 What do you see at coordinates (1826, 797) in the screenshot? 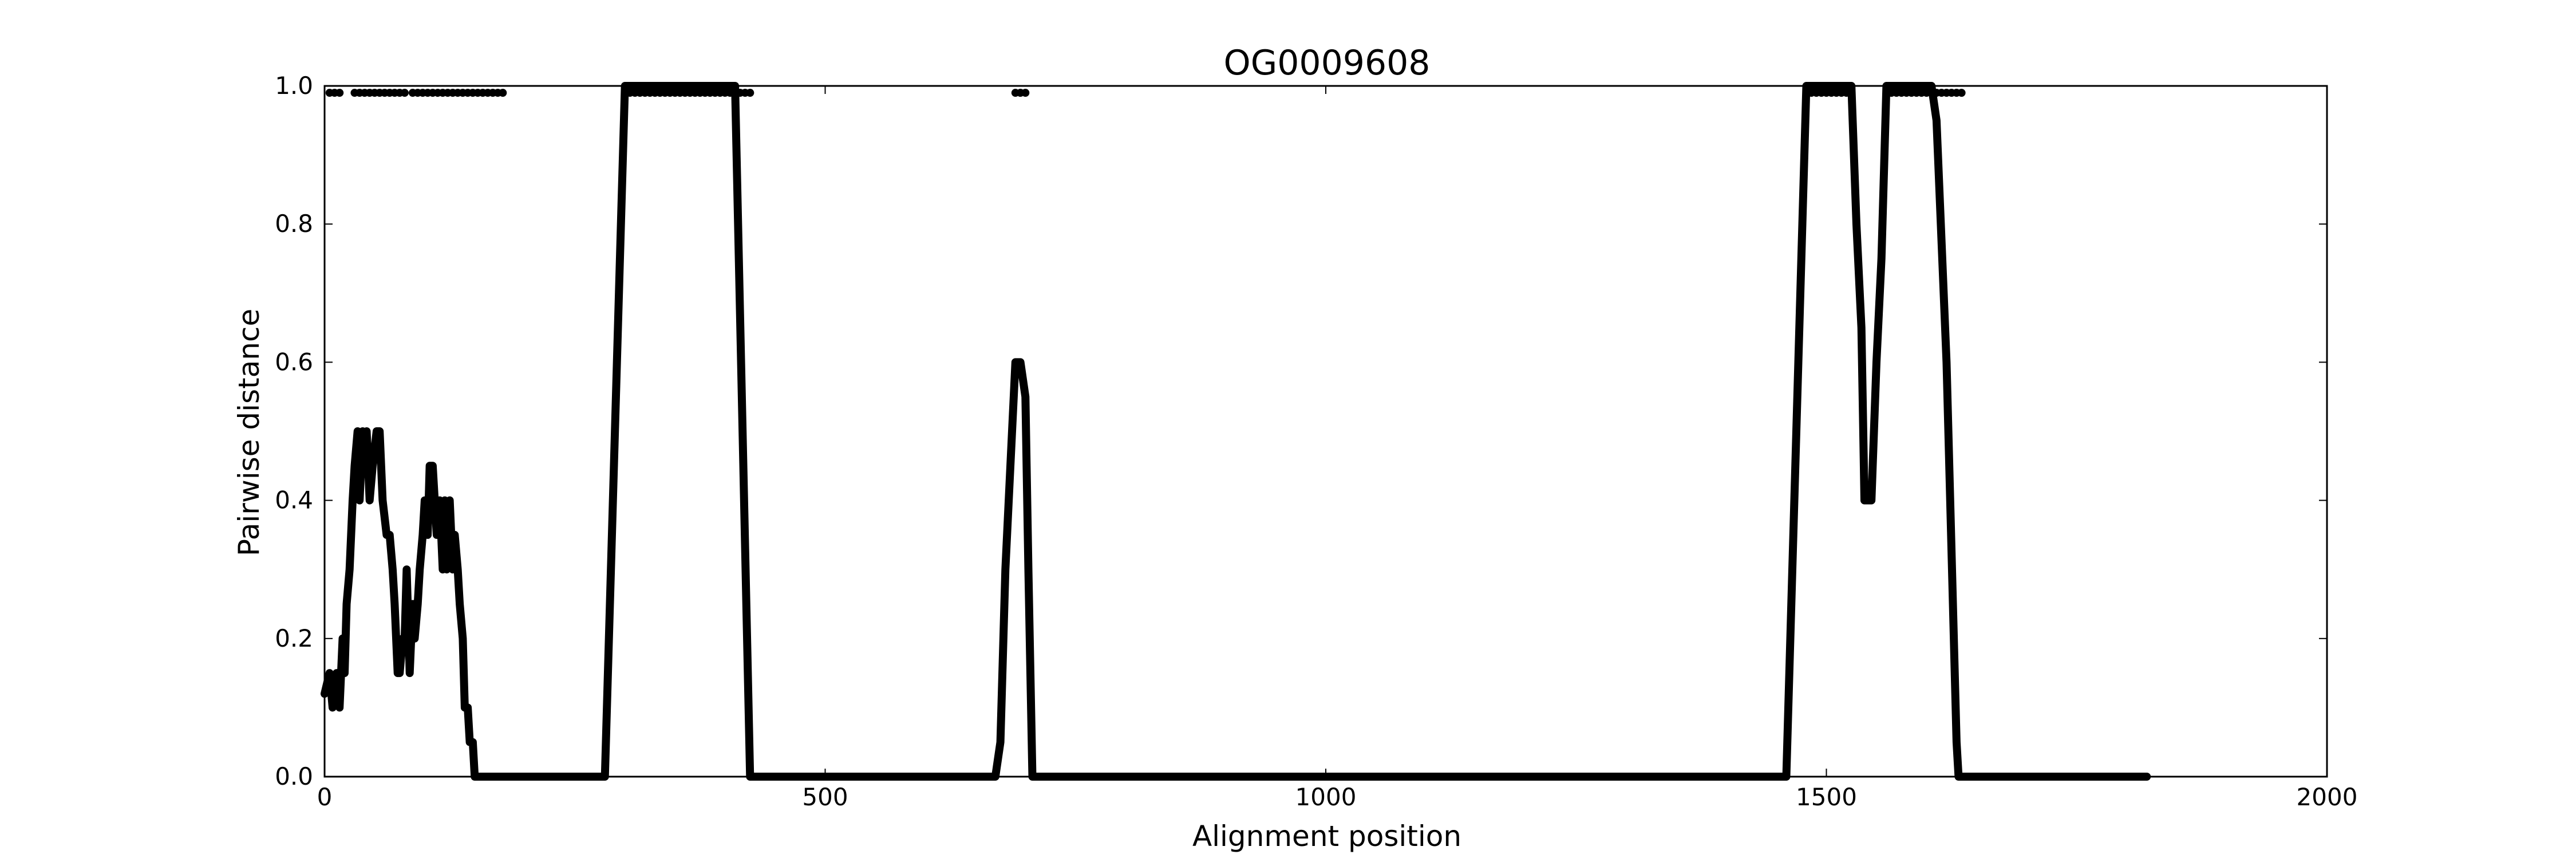
I see `x-tick-label: 1500` at bounding box center [1826, 797].